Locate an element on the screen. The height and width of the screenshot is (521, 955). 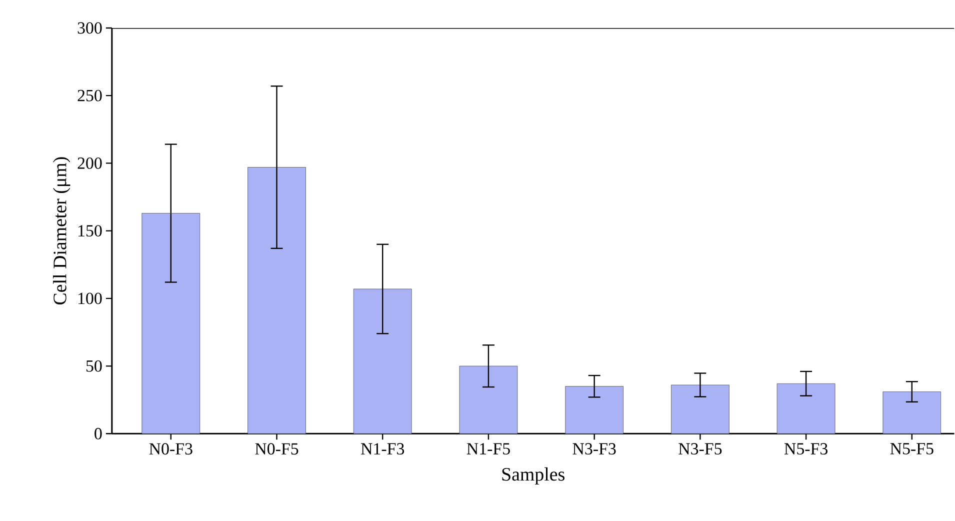
y-axis-title: Cell Diameter (μm) is located at coordinates (61, 231).